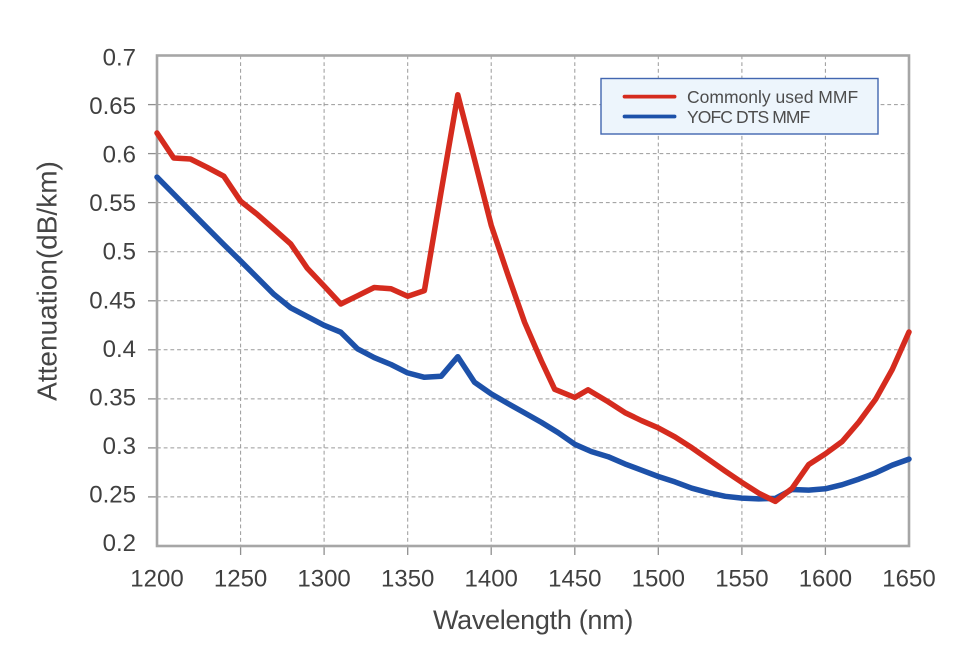 Image resolution: width=958 pixels, height=672 pixels. I want to click on svg-text: 0.7, so click(119, 57).